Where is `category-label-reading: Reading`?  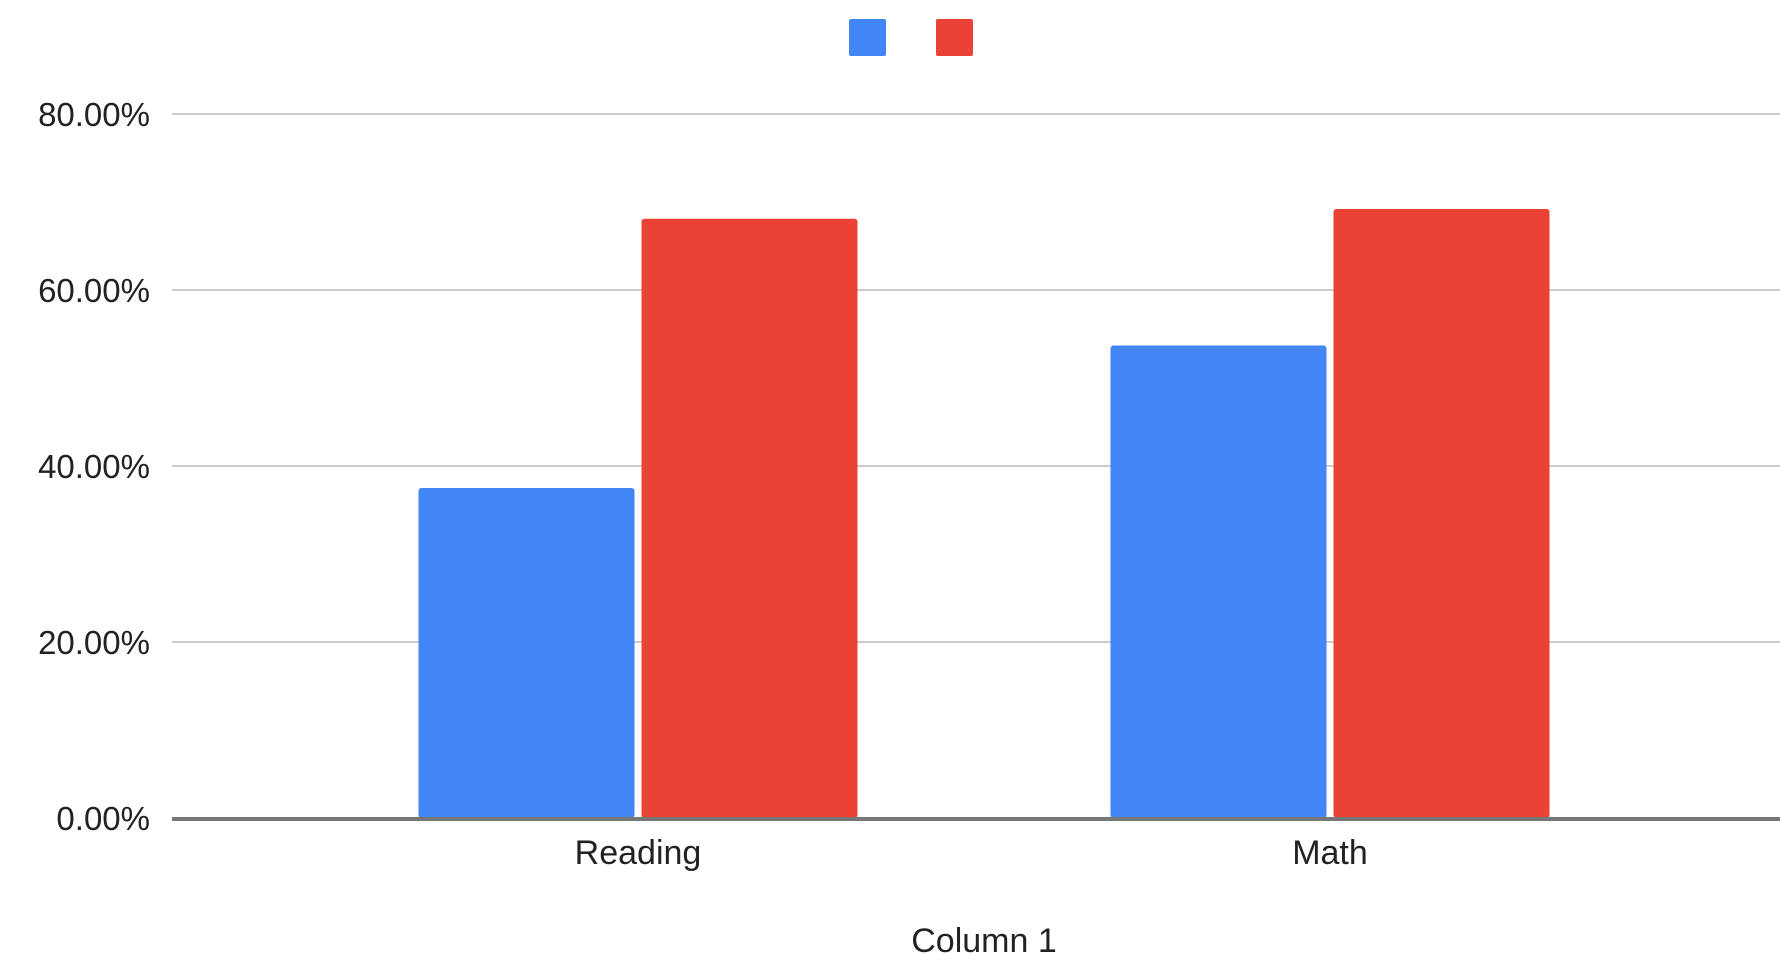 category-label-reading: Reading is located at coordinates (638, 853).